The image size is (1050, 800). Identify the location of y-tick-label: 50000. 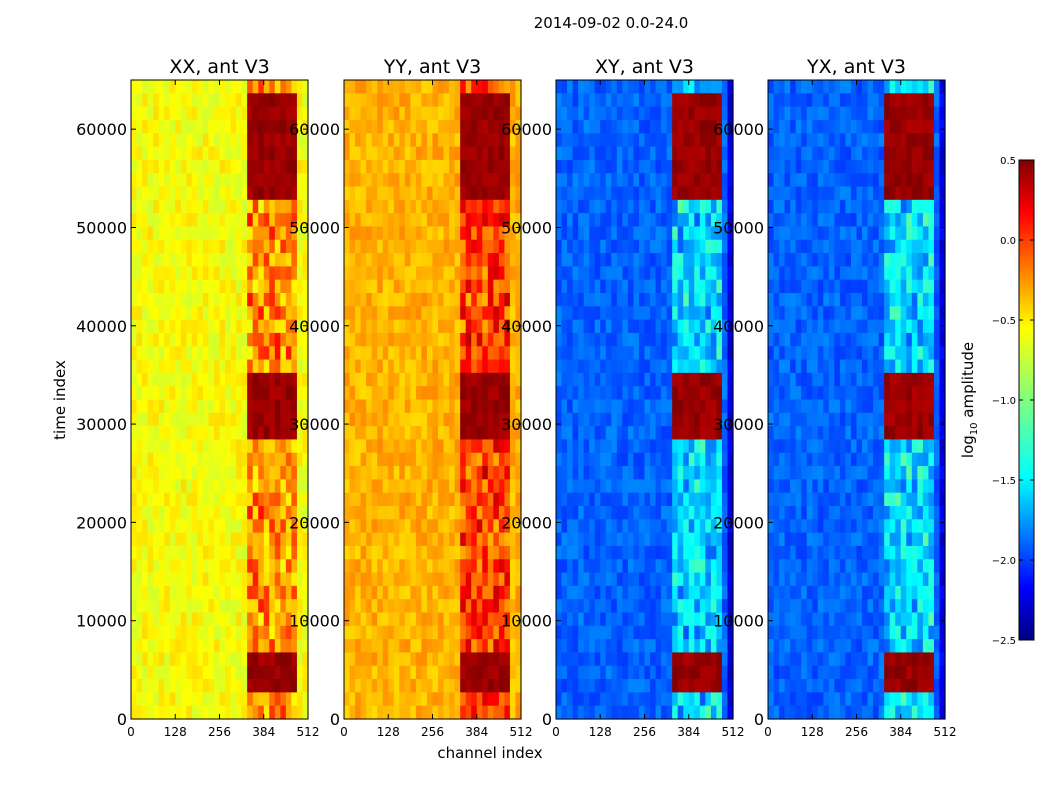
(314, 227).